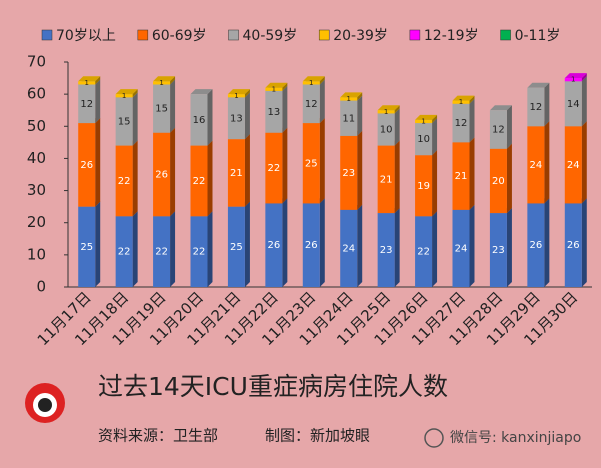  Describe the element at coordinates (538, 36) in the screenshot. I see `legend-label: 0-11岁` at that location.